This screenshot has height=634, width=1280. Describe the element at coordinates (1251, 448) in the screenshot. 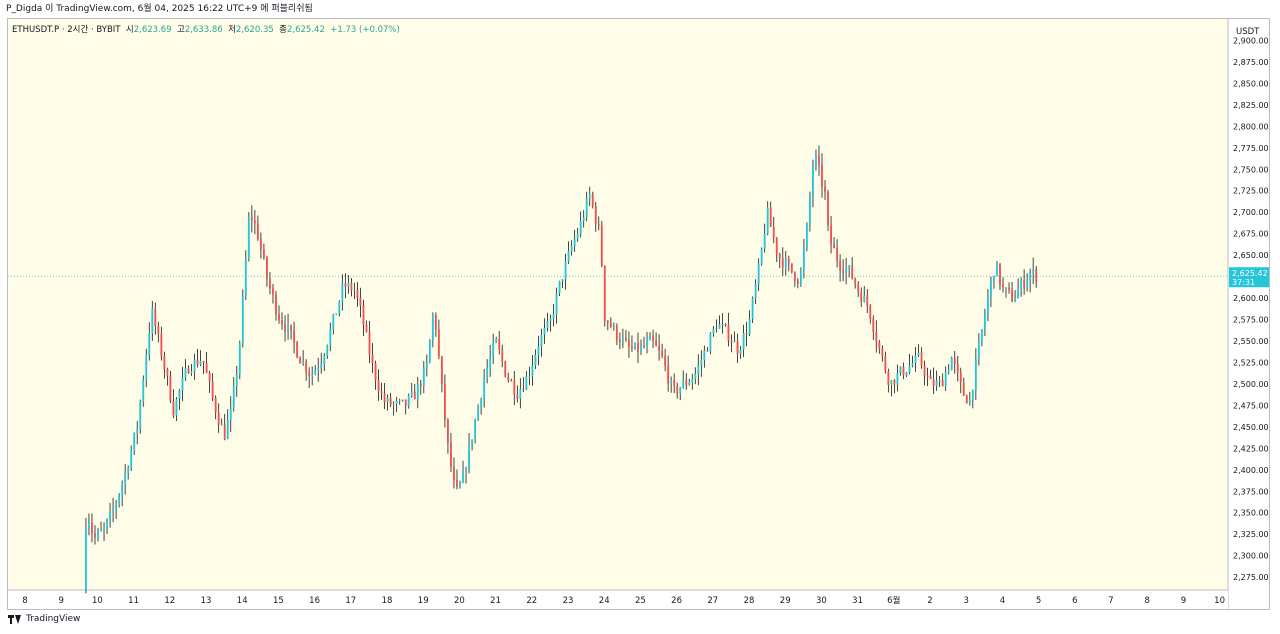

I see `price-tick-label: 2,425.00` at that location.